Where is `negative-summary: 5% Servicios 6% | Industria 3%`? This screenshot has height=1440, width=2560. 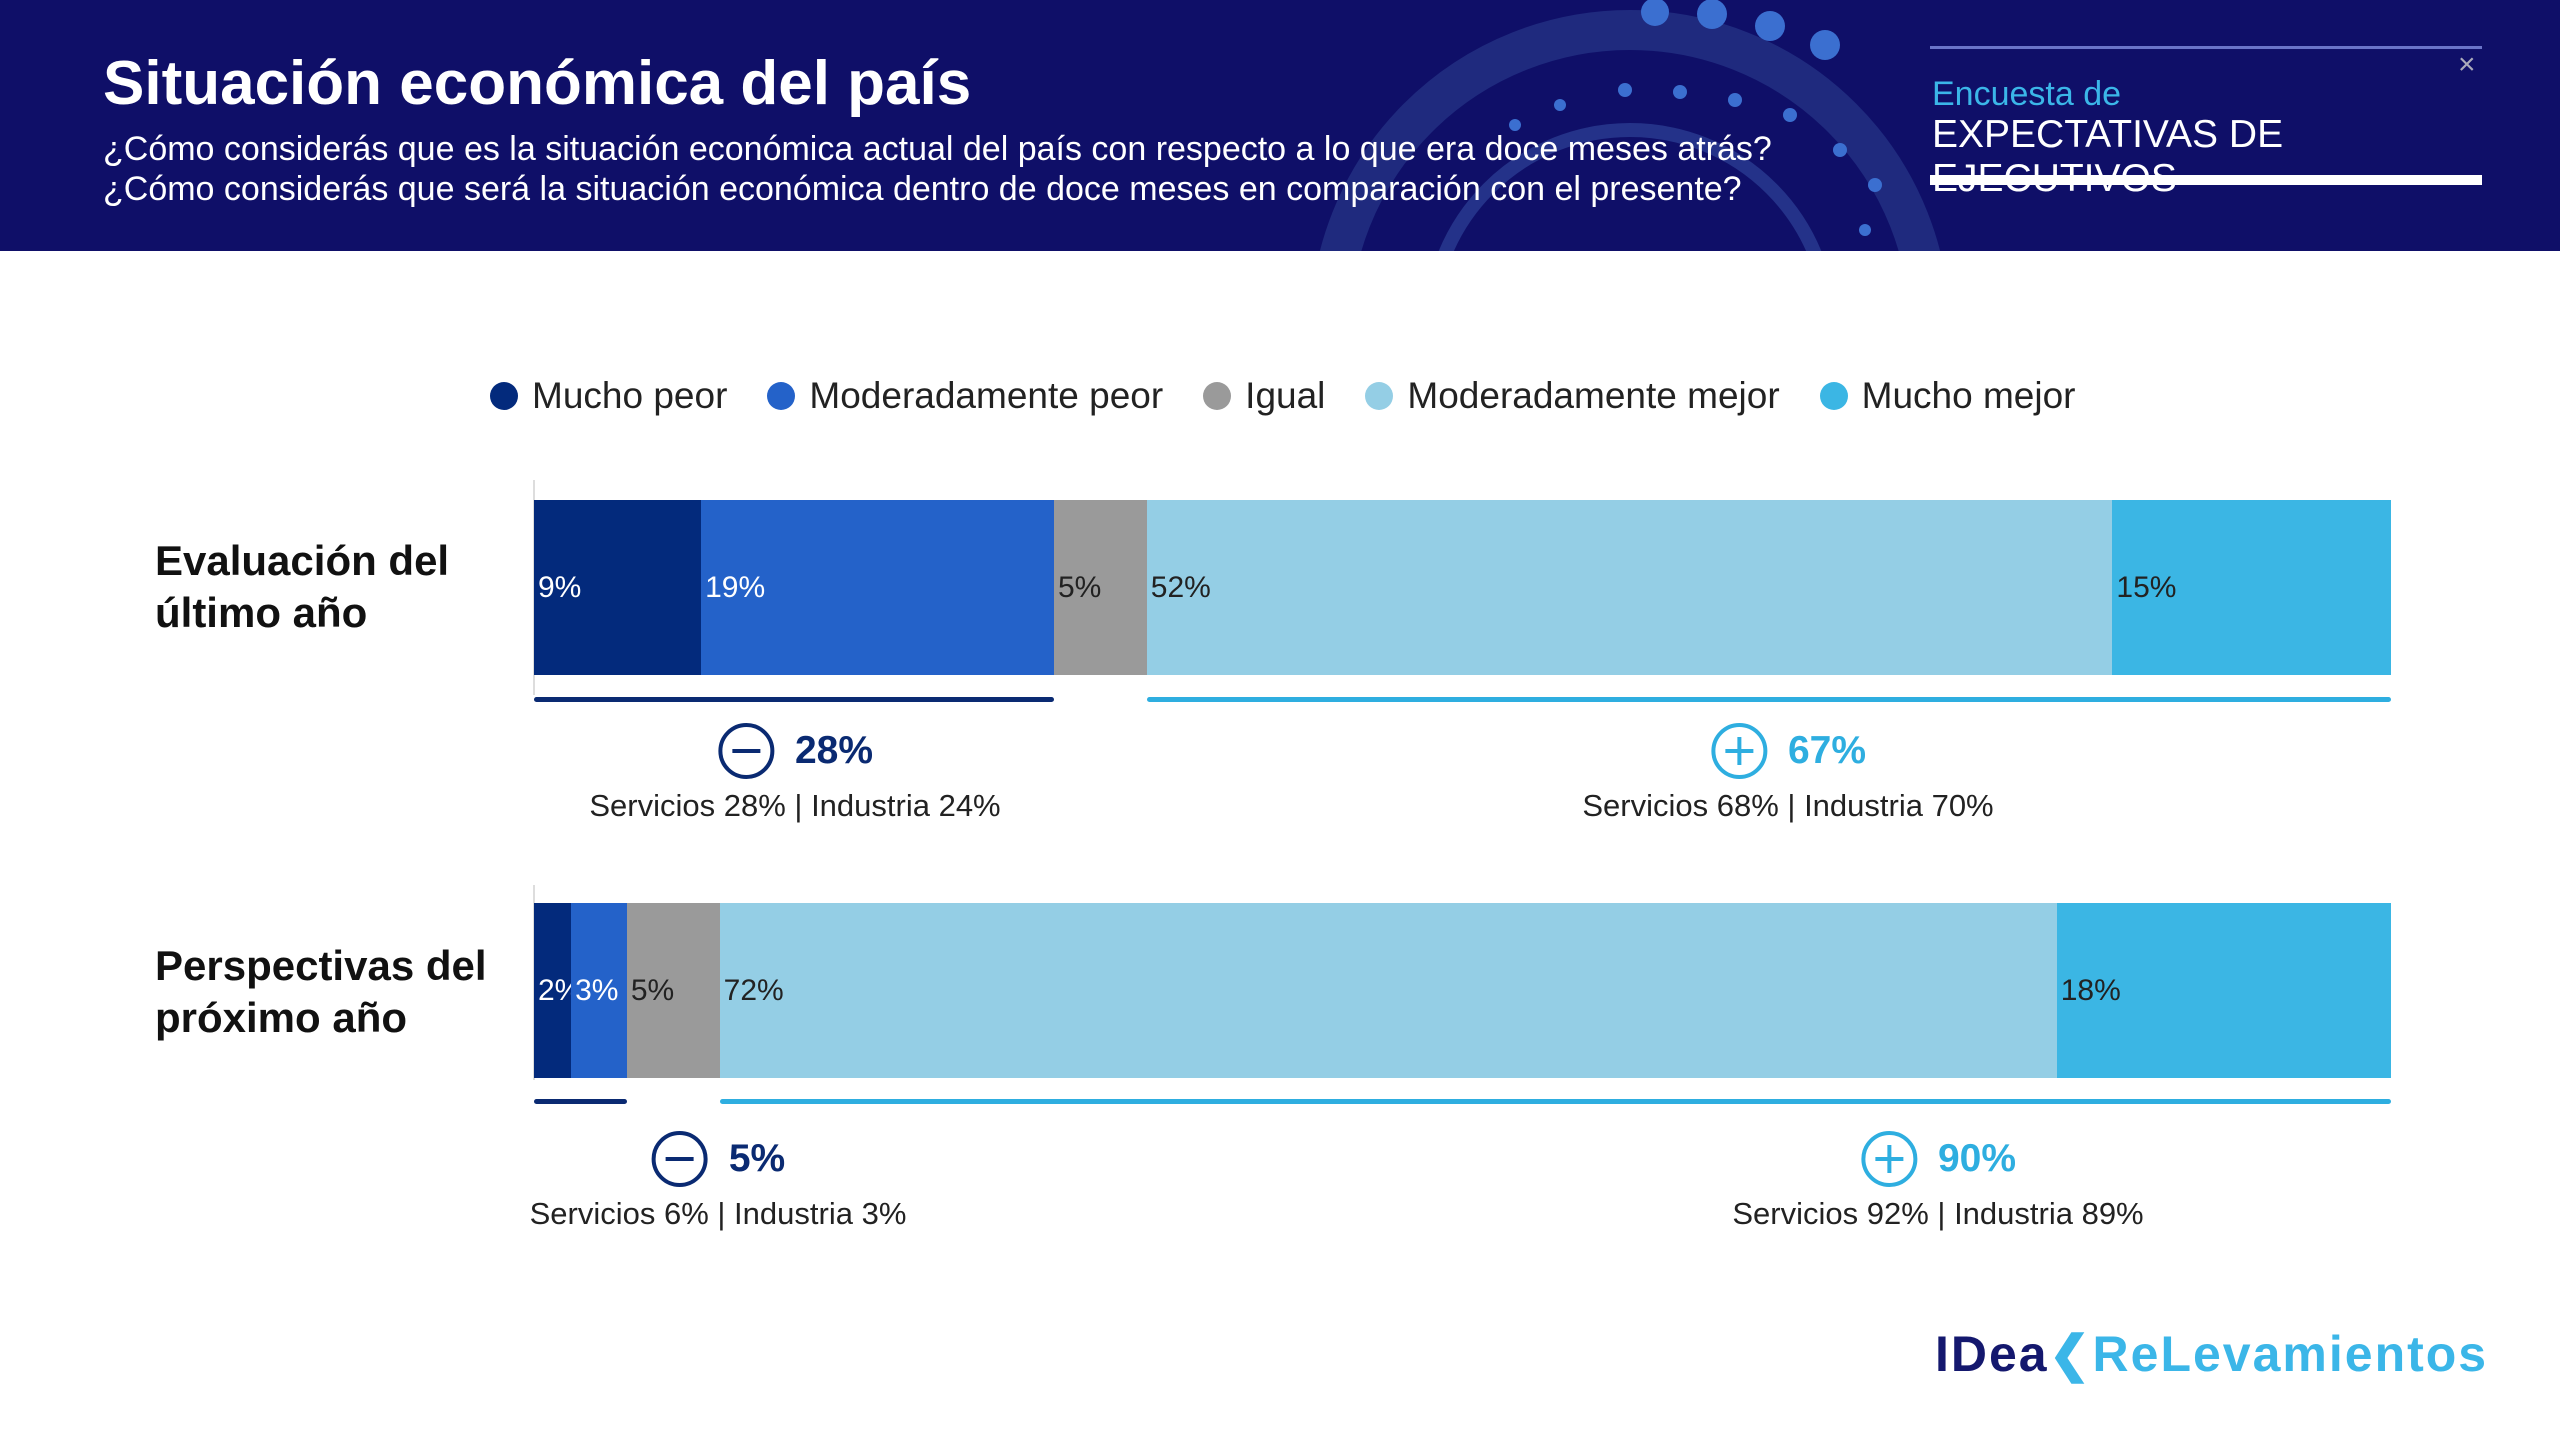 negative-summary: 5% Servicios 6% | Industria 3% is located at coordinates (718, 1181).